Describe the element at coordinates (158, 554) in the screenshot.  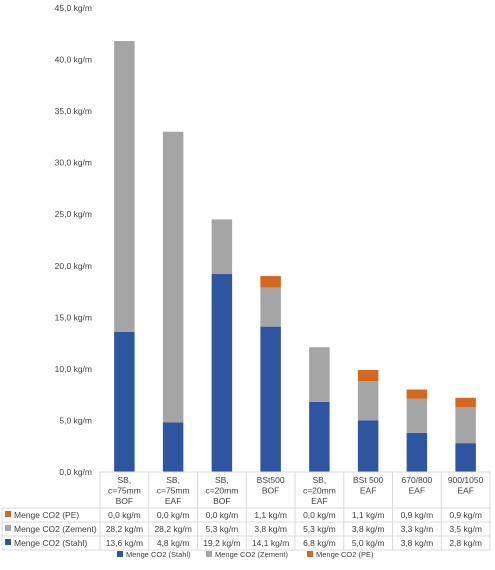
I see `legend-label: Menge CO2 (Stahl)` at that location.